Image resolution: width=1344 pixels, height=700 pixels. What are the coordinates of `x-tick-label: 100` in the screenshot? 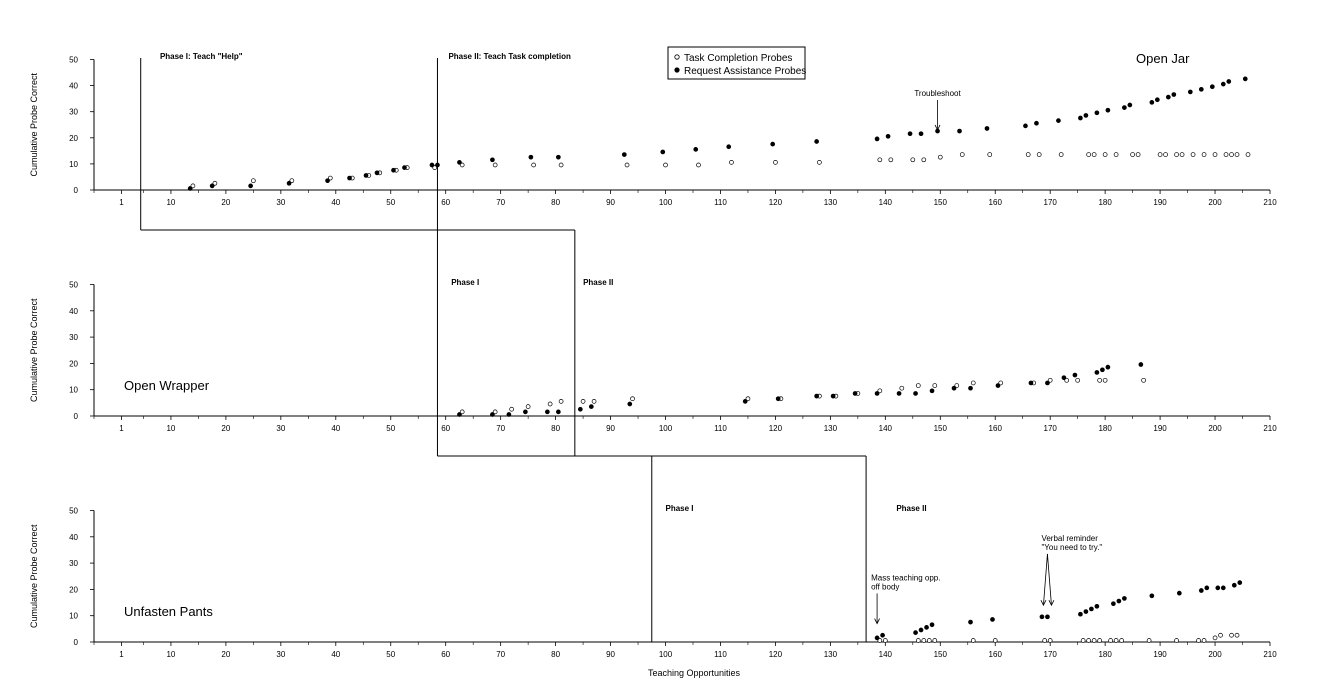 It's located at (666, 428).